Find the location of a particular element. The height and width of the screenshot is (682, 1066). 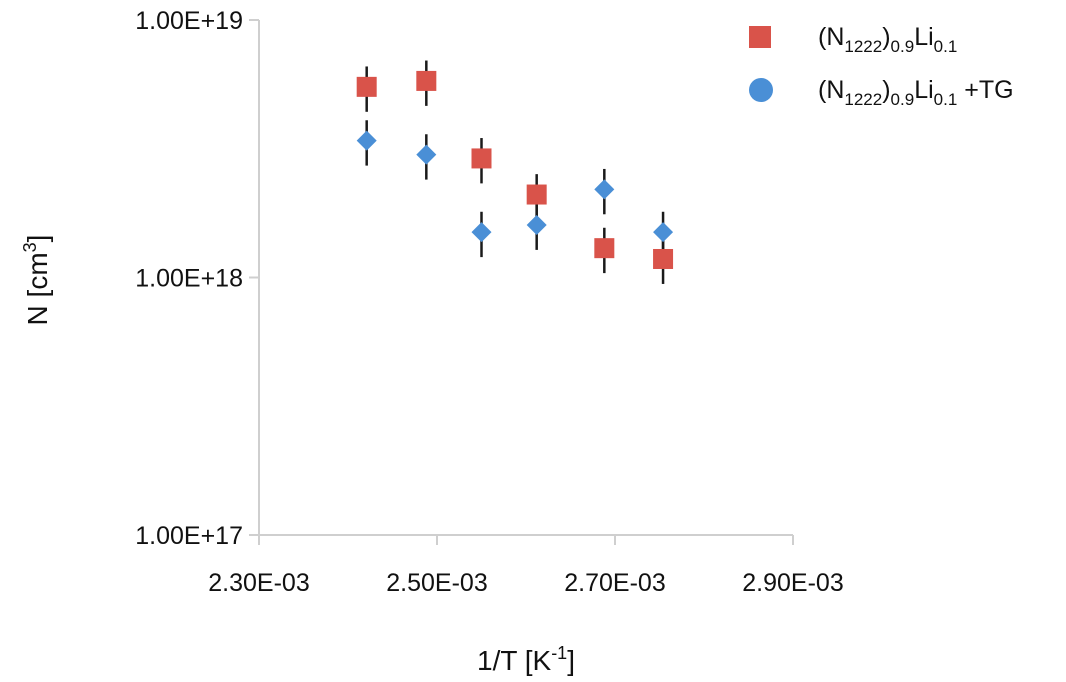

error-bars is located at coordinates (515, 172).